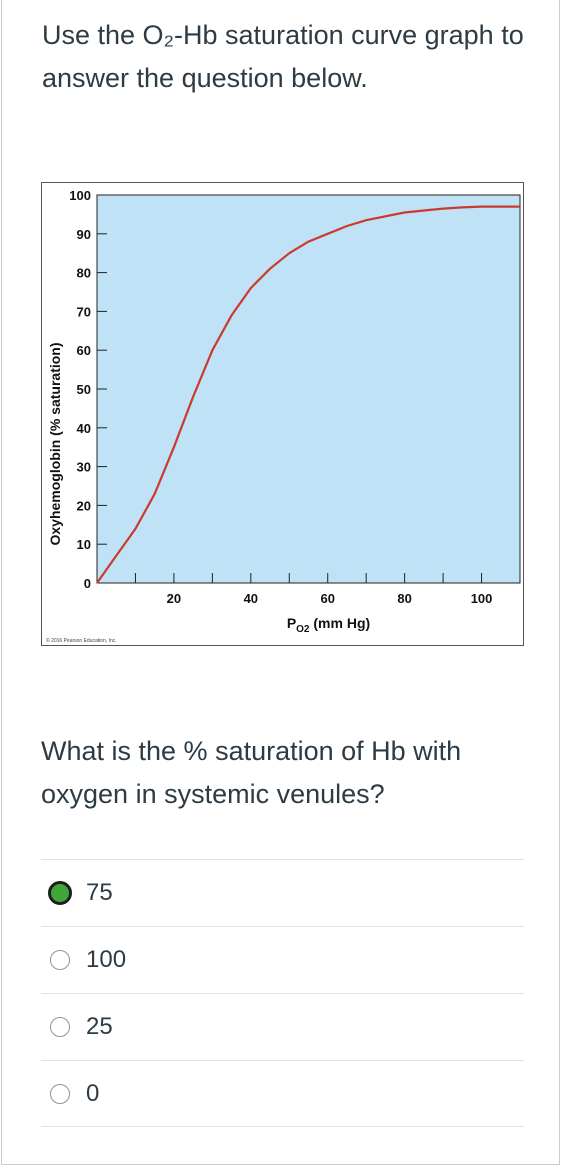 The width and height of the screenshot is (562, 1168). What do you see at coordinates (282, 1026) in the screenshot?
I see `answer-option-3: 25` at bounding box center [282, 1026].